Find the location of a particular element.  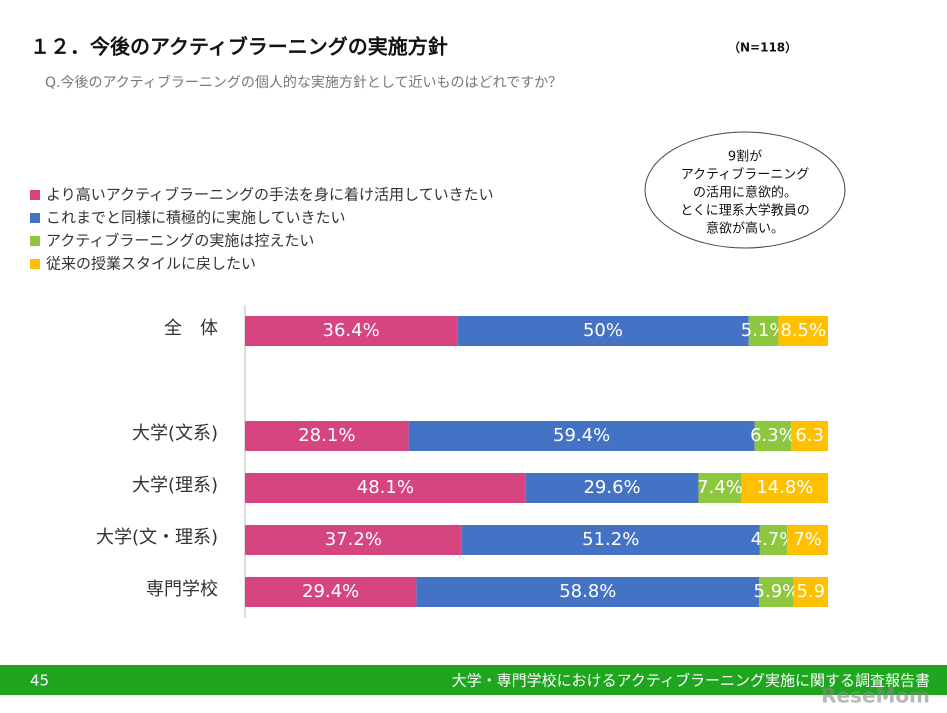

chart-title: １２．今後のアクティブラーニングの実施方針 is located at coordinates (239, 47).